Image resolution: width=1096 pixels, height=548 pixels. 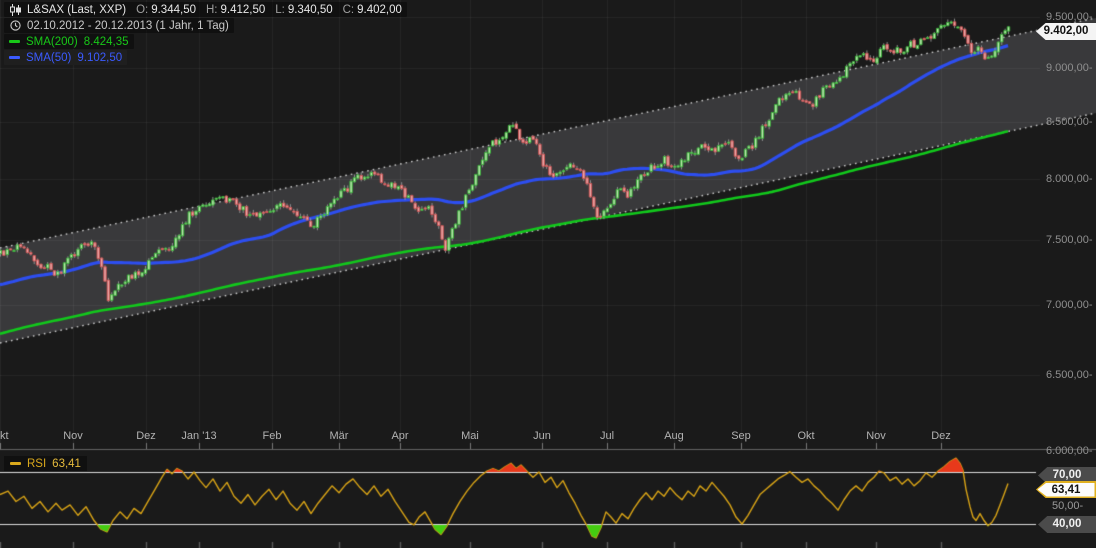 What do you see at coordinates (1068, 506) in the screenshot?
I see `rsi-50-label: 50,00-` at bounding box center [1068, 506].